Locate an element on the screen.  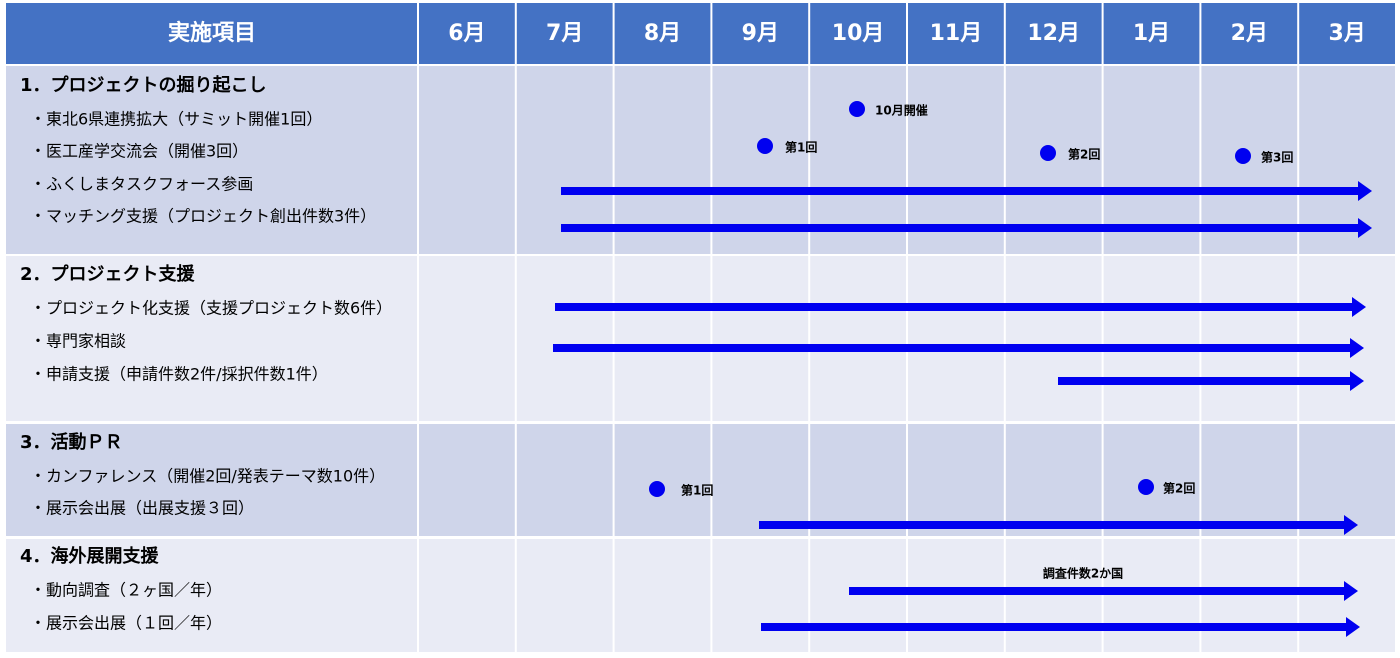
section-title: 1．プロジェクトの掘り起こし is located at coordinates (143, 85).